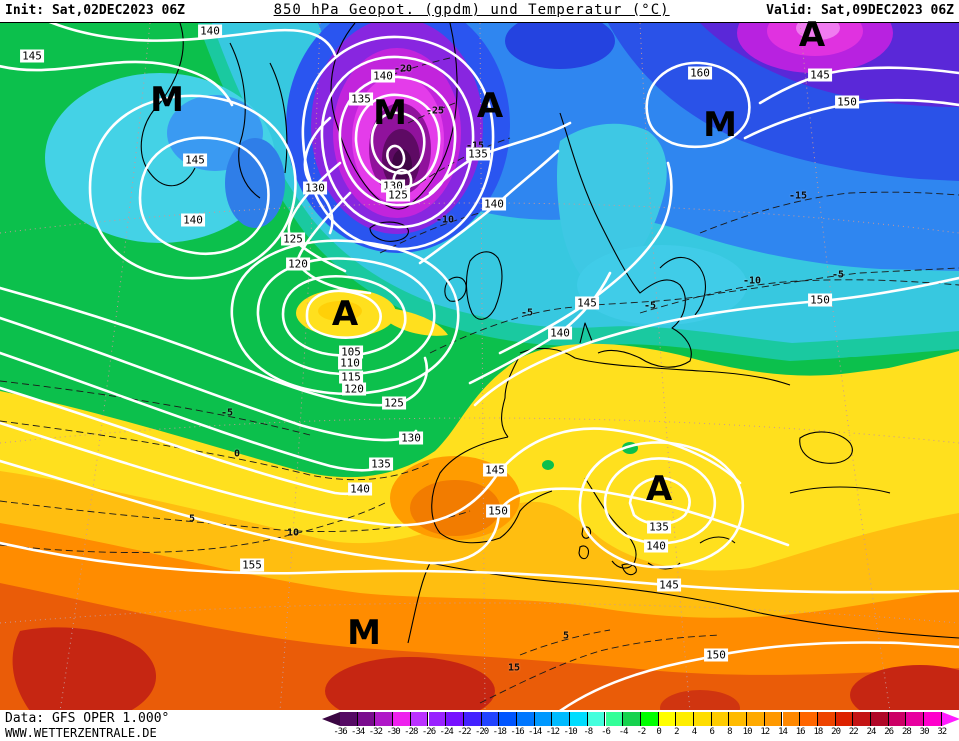 The width and height of the screenshot is (959, 741). What do you see at coordinates (517, 732) in the screenshot?
I see `colorbar-tick-label: -16` at bounding box center [517, 732].